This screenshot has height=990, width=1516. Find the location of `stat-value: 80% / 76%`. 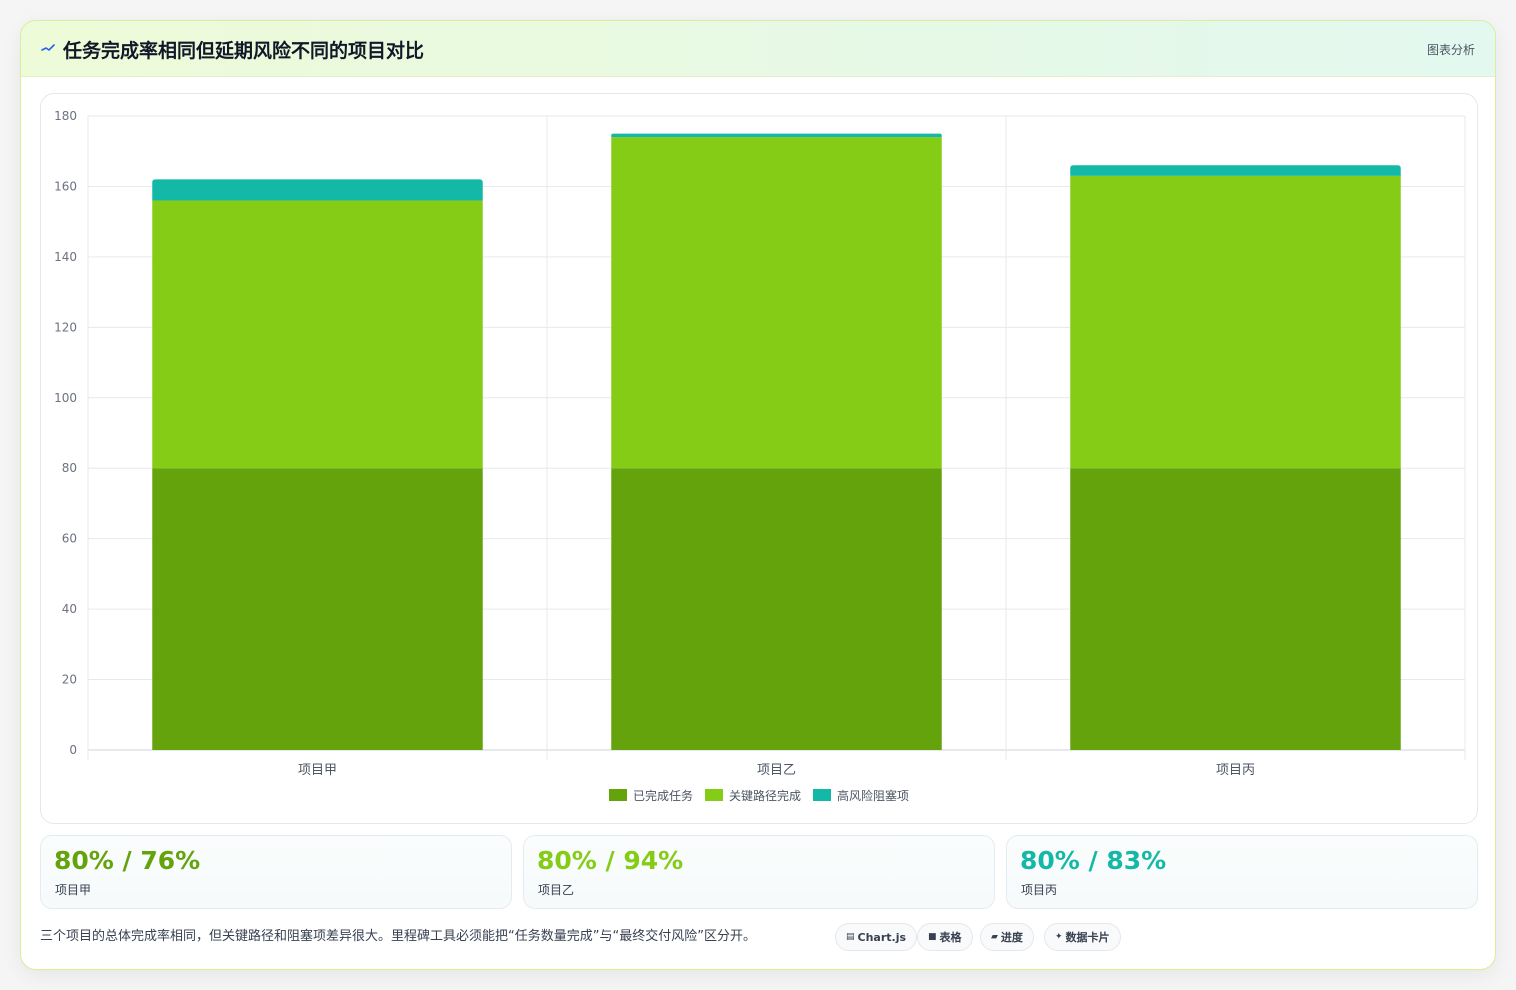

stat-value: 80% / 76% is located at coordinates (127, 860).